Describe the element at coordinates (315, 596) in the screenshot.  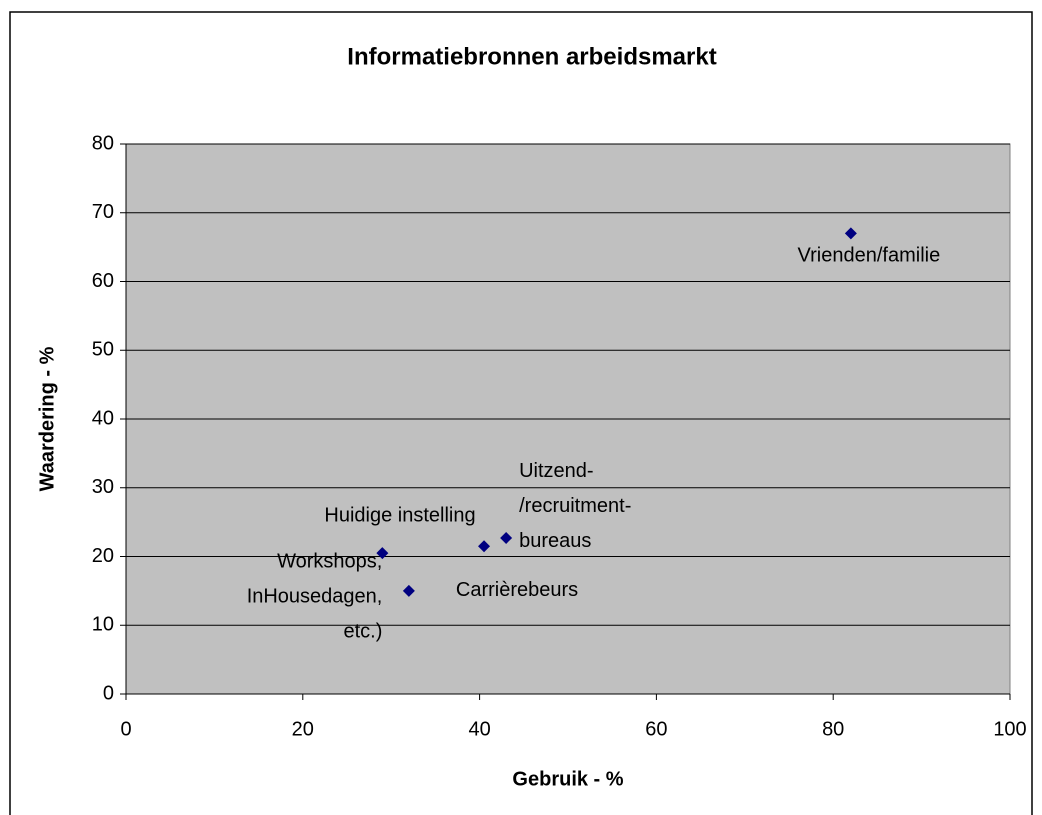
I see `point-label: InHousedagen,` at that location.